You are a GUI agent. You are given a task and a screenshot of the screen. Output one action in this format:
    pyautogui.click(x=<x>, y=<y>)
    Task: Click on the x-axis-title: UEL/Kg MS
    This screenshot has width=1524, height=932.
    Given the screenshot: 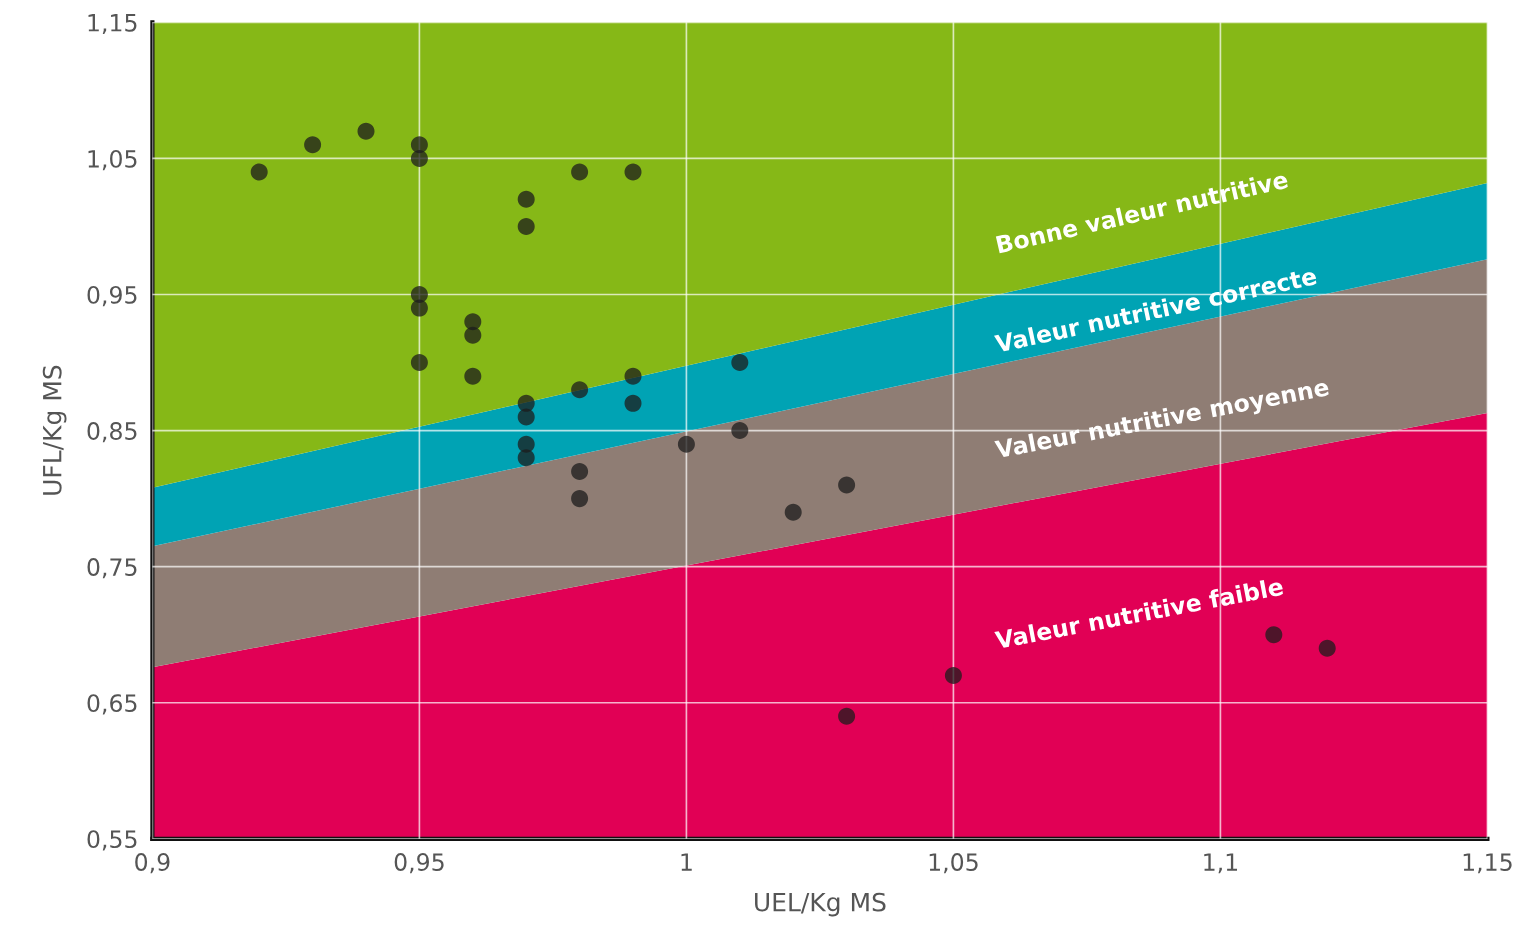 What is the action you would take?
    pyautogui.click(x=820, y=904)
    